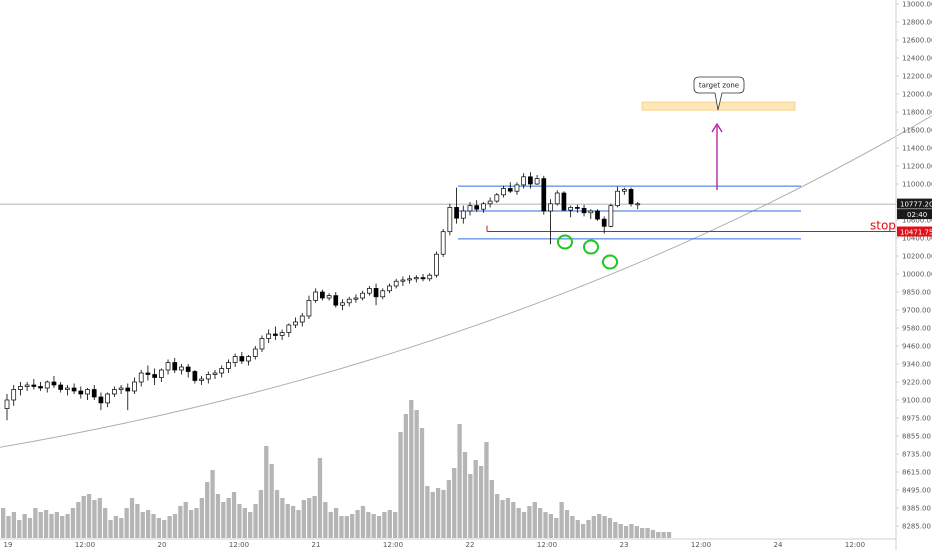 Image resolution: width=932 pixels, height=550 pixels. Describe the element at coordinates (916, 233) in the screenshot. I see `stop-price-value: 10471.75` at that location.